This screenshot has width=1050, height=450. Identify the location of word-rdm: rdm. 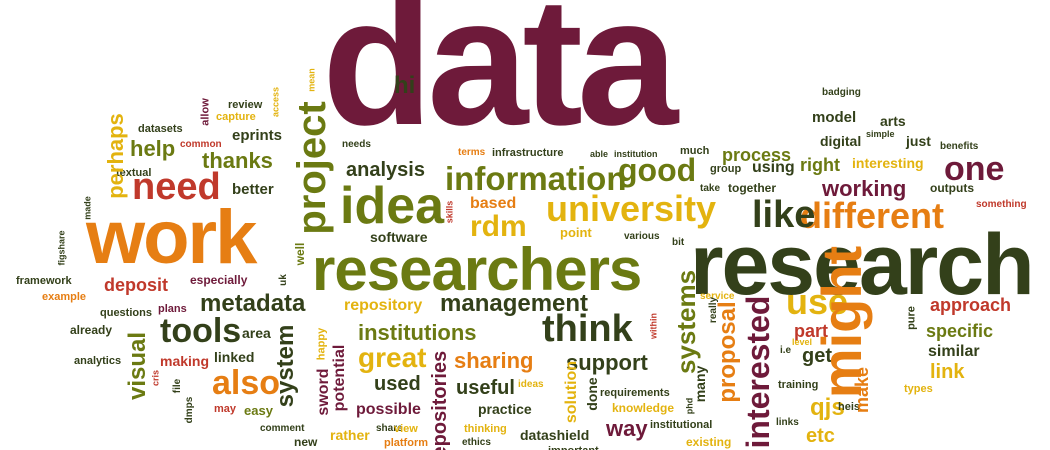
(498, 226).